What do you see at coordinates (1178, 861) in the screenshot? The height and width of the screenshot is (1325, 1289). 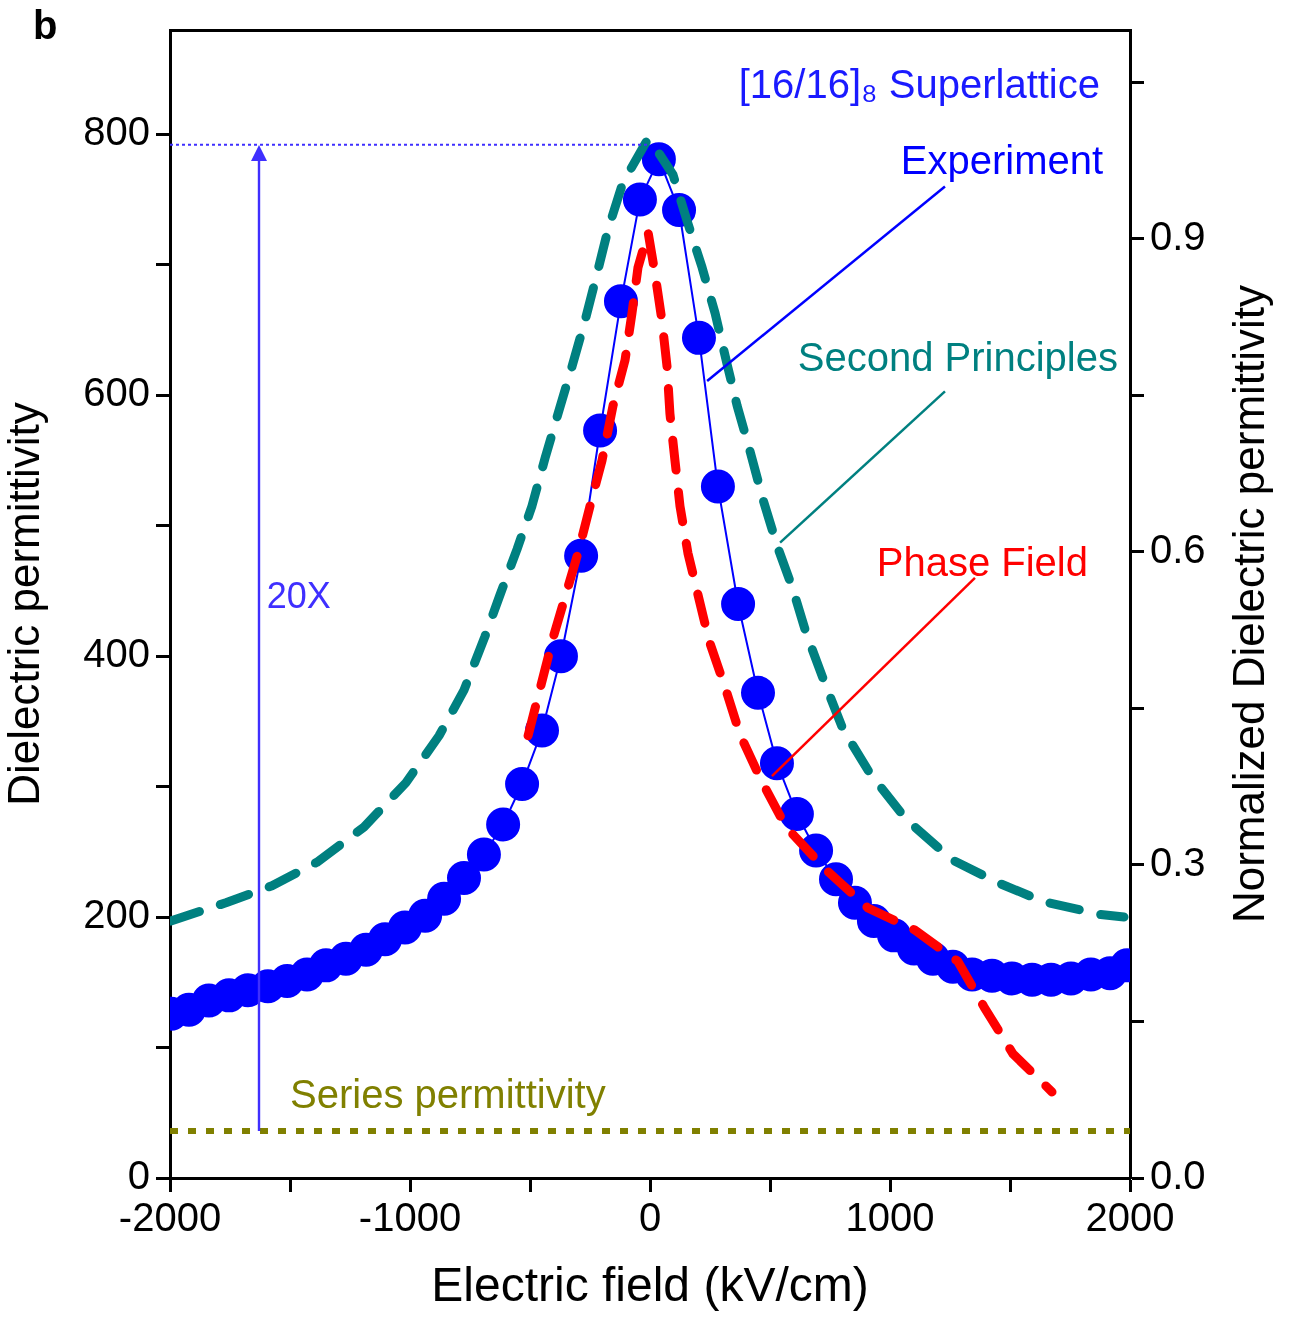 I see `y2-tick-label: 0.3` at bounding box center [1178, 861].